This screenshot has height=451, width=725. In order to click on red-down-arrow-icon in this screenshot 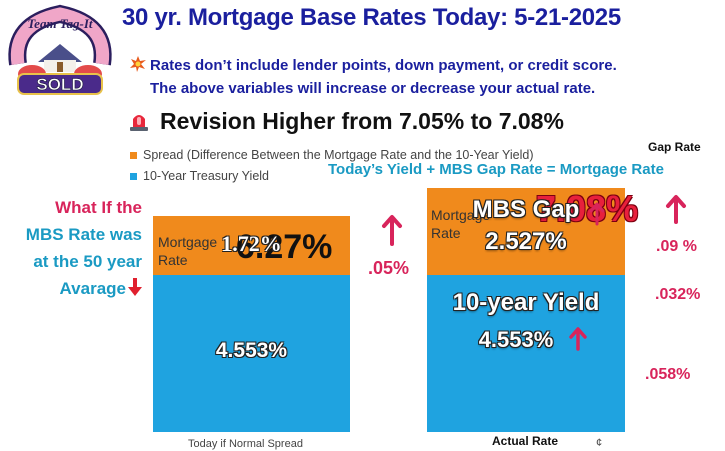, I will do `click(135, 287)`.